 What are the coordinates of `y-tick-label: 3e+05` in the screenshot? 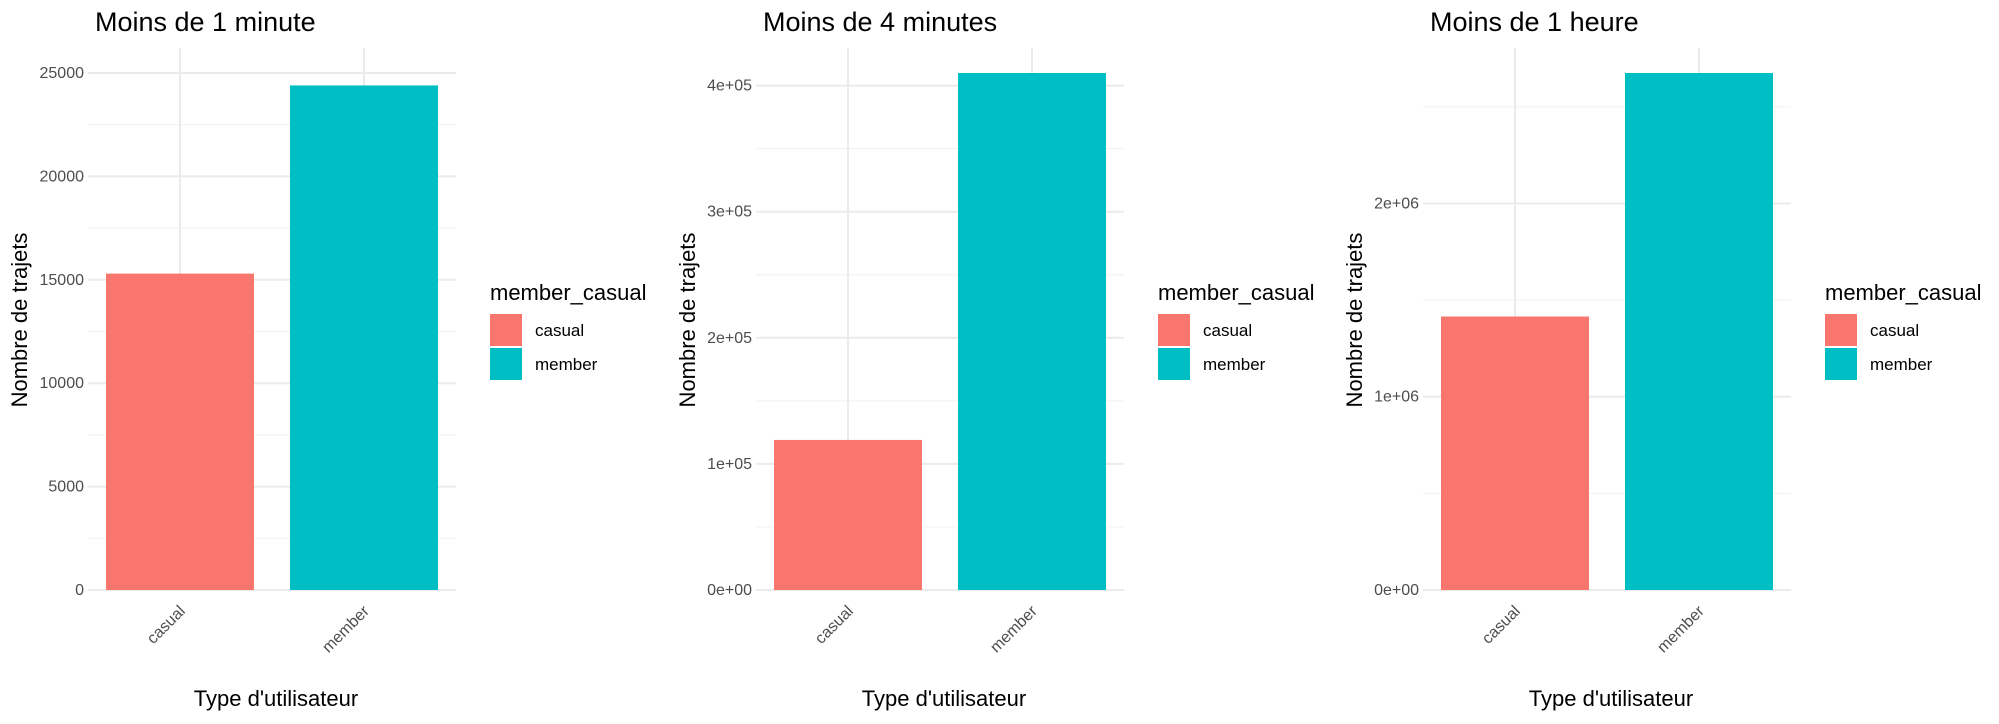 It's located at (729, 212).